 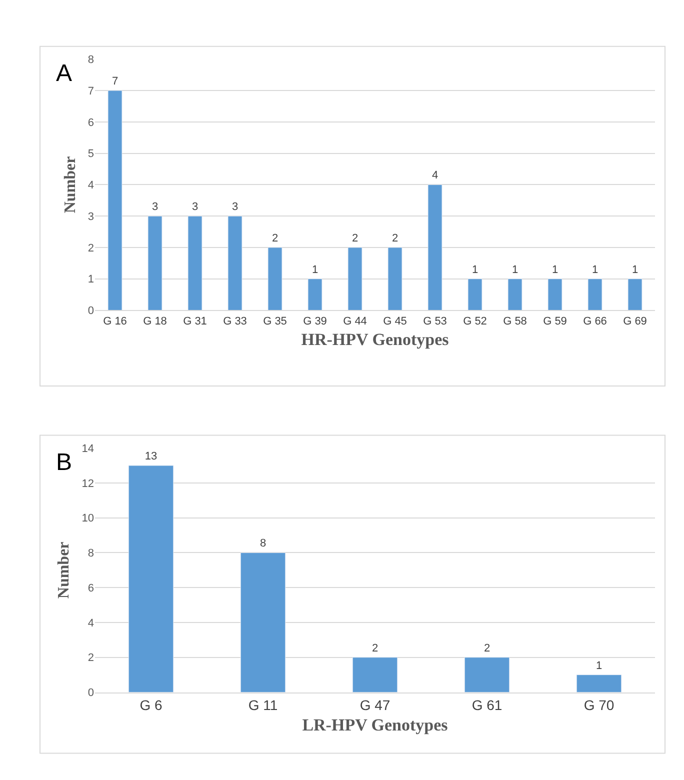 What do you see at coordinates (155, 321) in the screenshot?
I see `x-tick-label: G 18` at bounding box center [155, 321].